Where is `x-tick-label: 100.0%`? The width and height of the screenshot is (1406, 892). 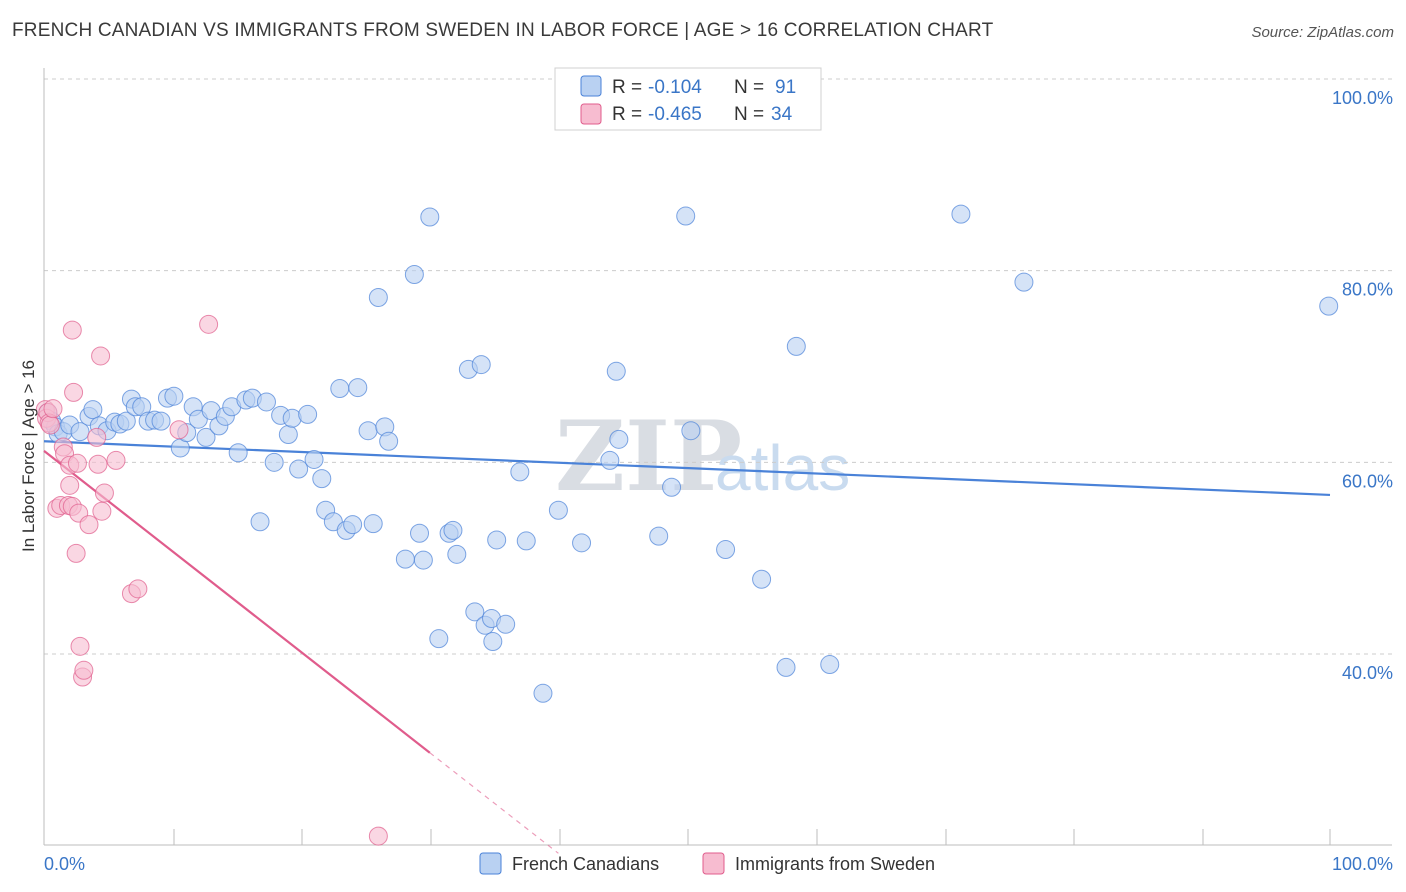
x-tick-label: 100.0% is located at coordinates (1362, 864).